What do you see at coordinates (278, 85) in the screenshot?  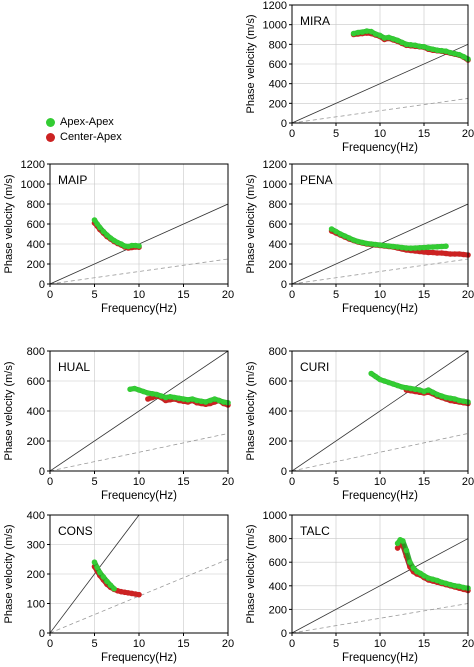 I see `y-tick-label: 400` at bounding box center [278, 85].